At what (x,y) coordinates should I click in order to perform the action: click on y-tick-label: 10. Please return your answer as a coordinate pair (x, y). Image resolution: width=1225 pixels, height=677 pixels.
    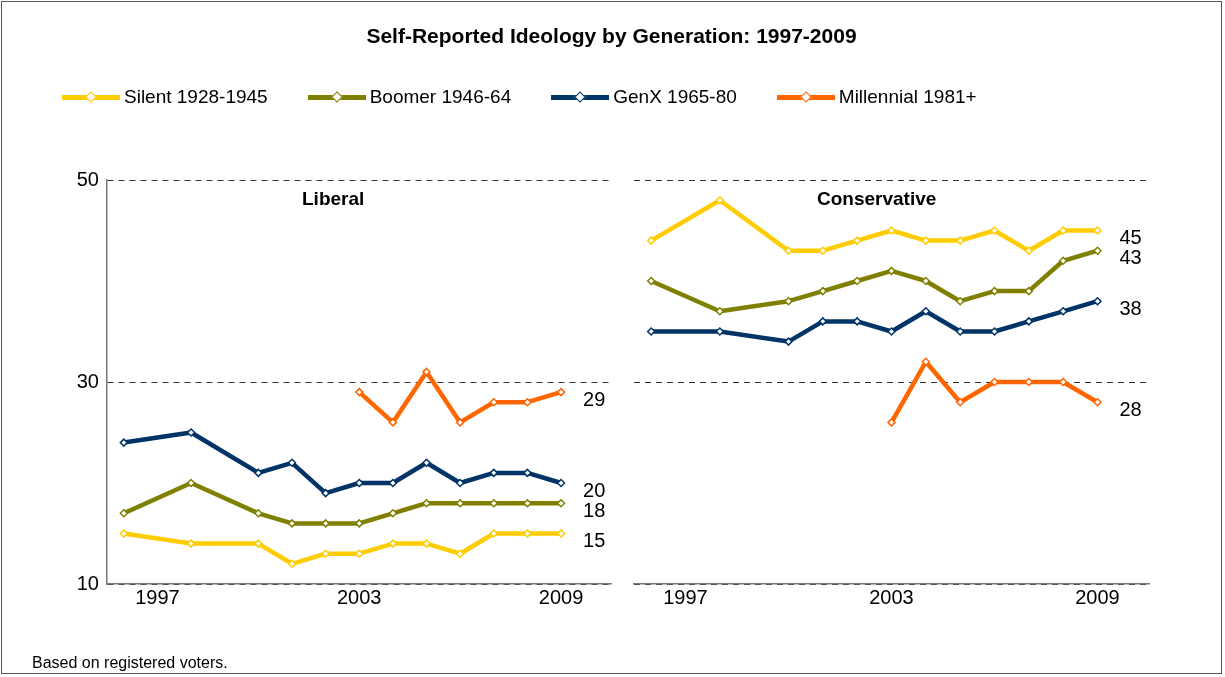
    Looking at the image, I should click on (87, 582).